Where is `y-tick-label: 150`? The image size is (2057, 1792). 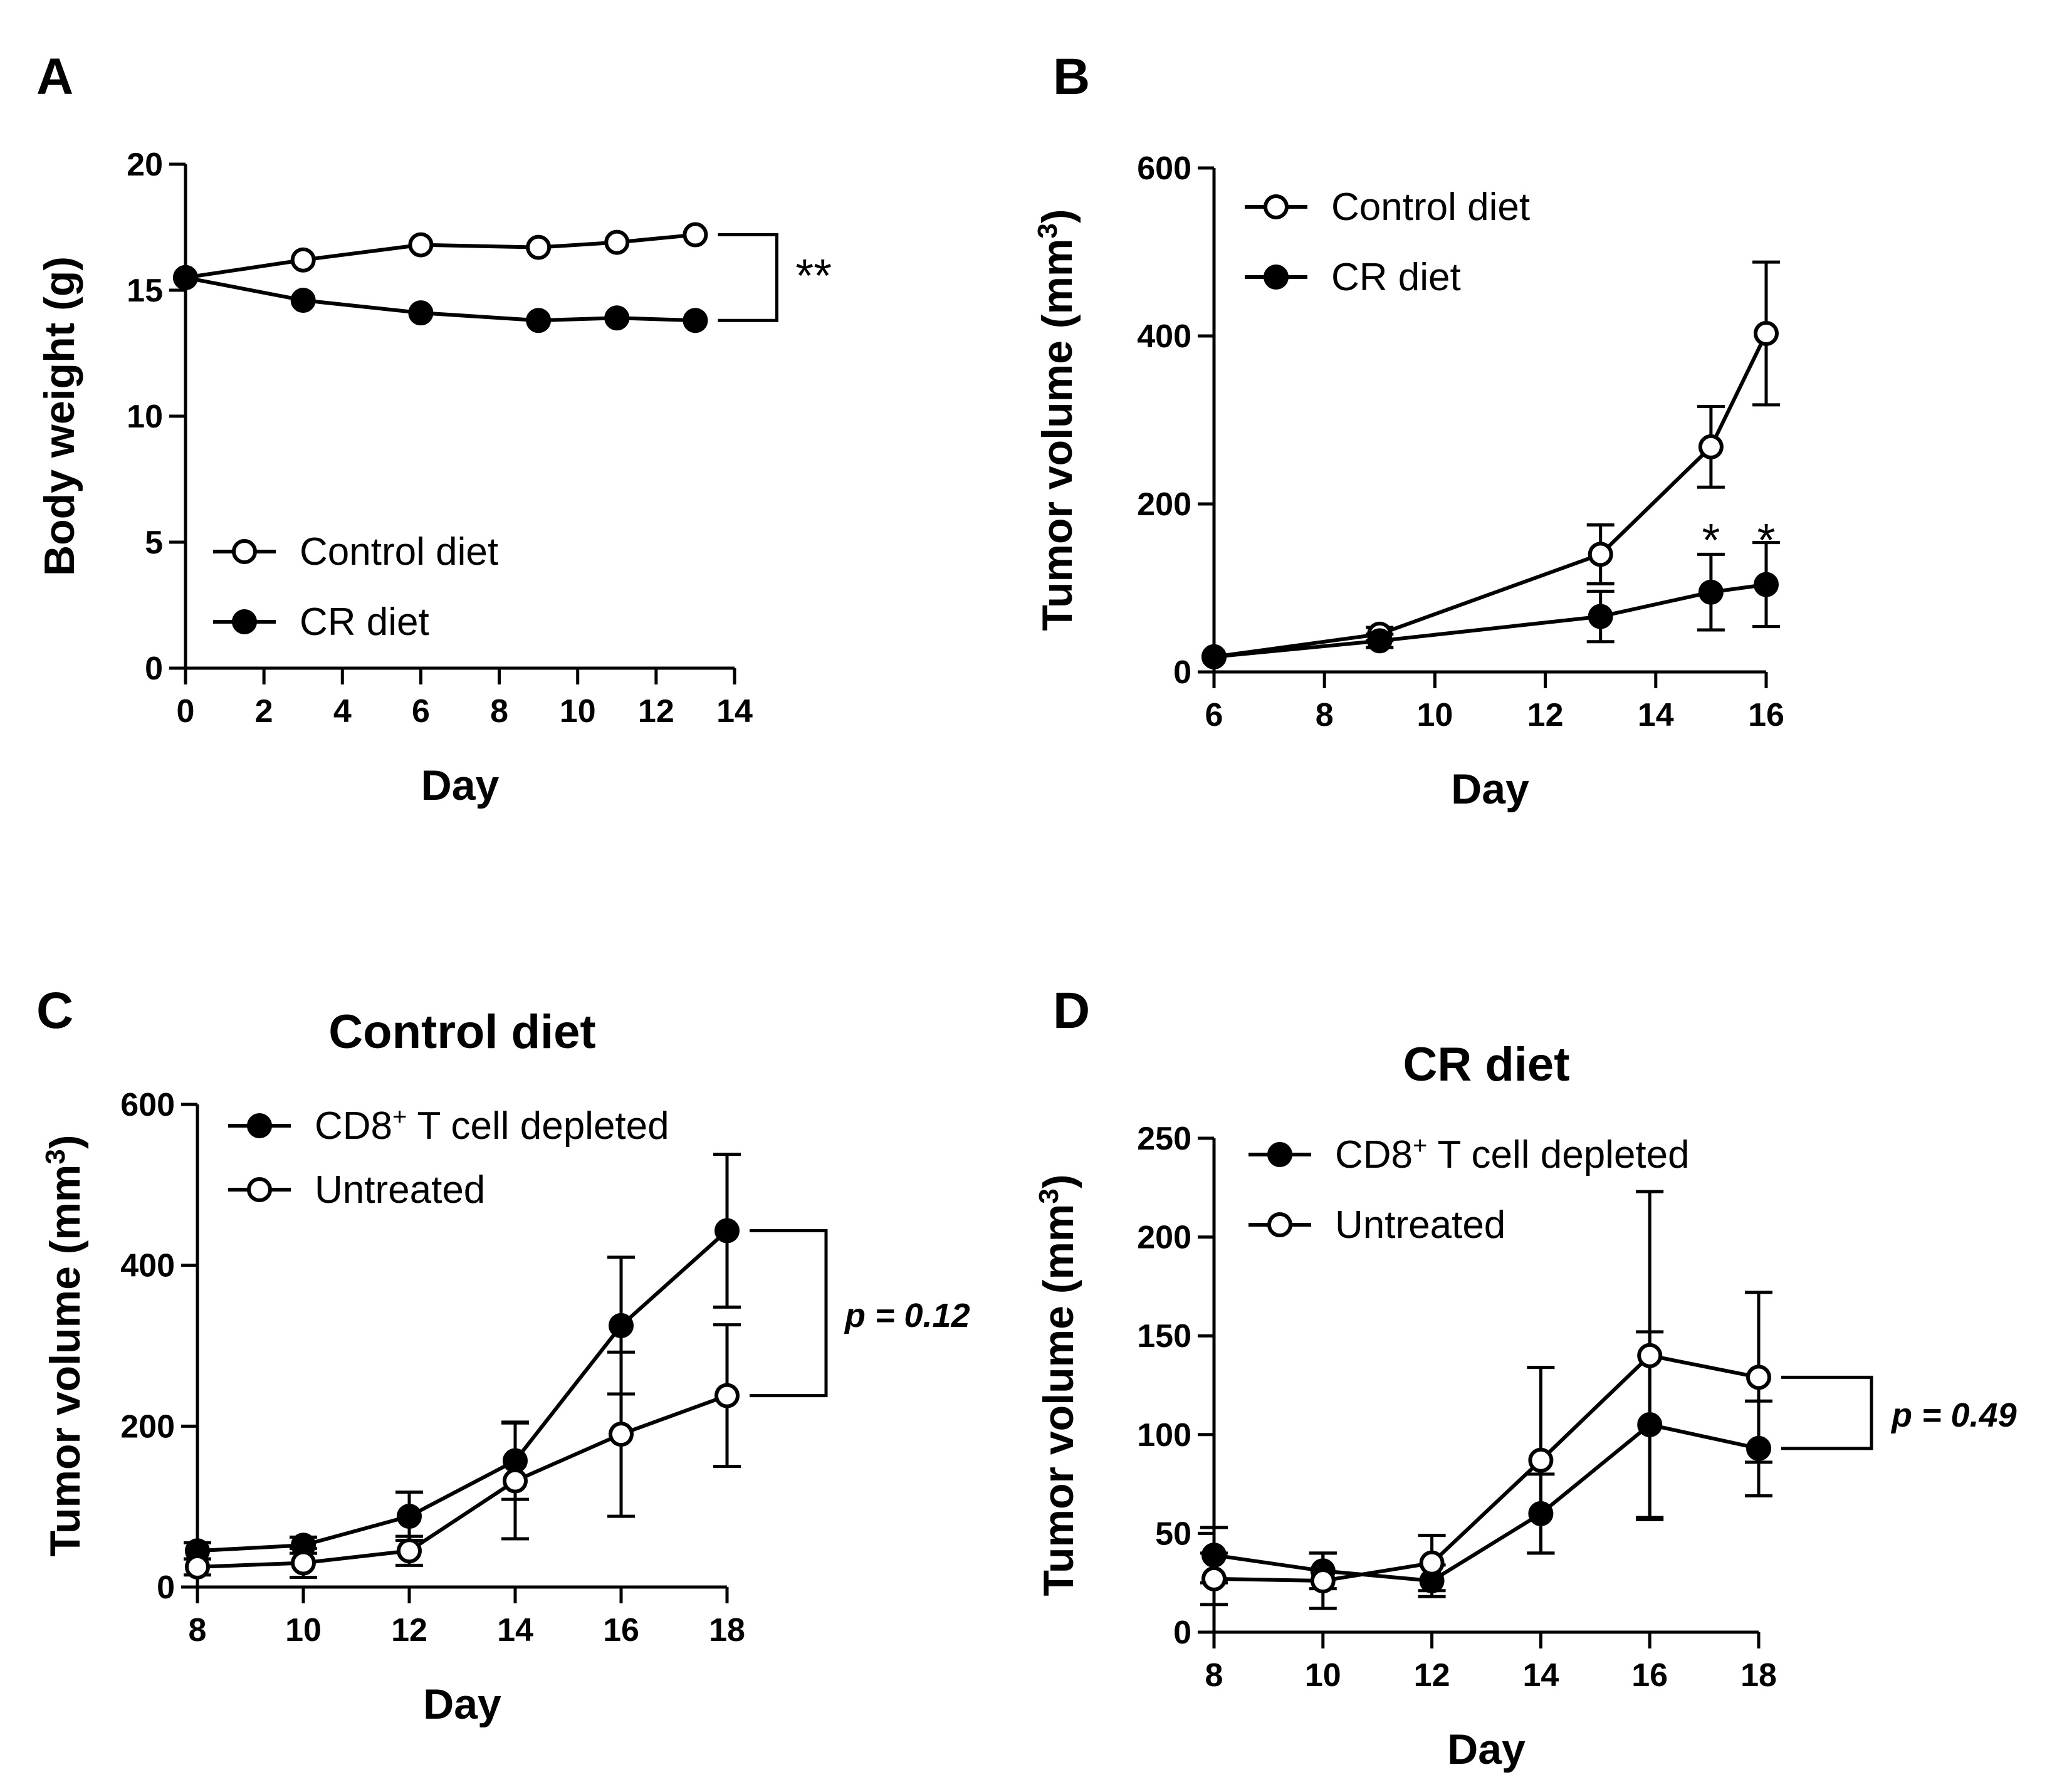
y-tick-label: 150 is located at coordinates (1164, 1336).